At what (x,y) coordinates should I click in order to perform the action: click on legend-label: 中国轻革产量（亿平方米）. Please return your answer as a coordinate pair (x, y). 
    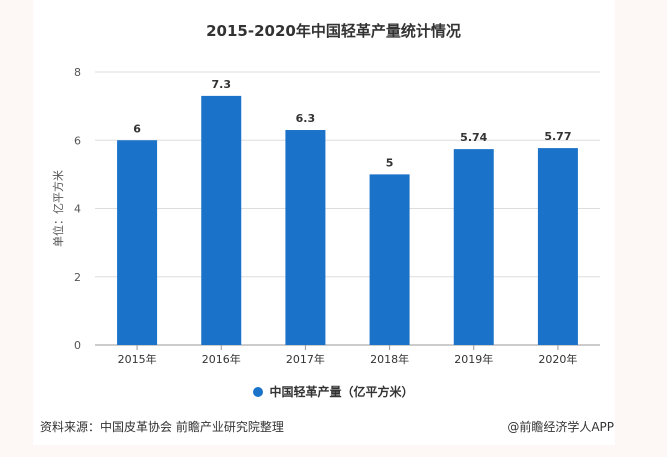
    Looking at the image, I should click on (341, 392).